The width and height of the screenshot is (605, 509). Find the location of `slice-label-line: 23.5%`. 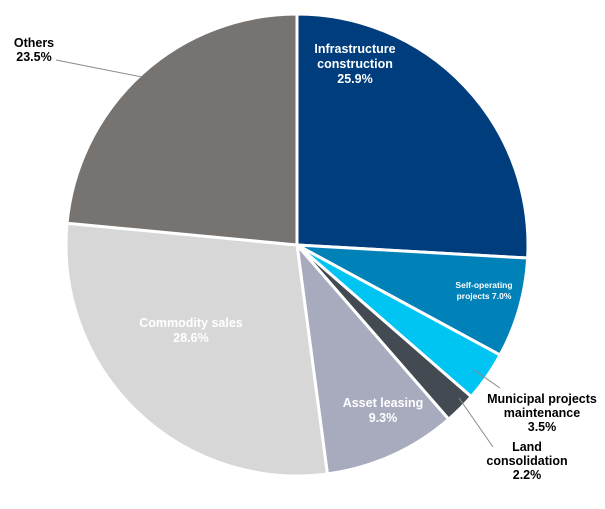

slice-label-line: 23.5% is located at coordinates (33, 57).